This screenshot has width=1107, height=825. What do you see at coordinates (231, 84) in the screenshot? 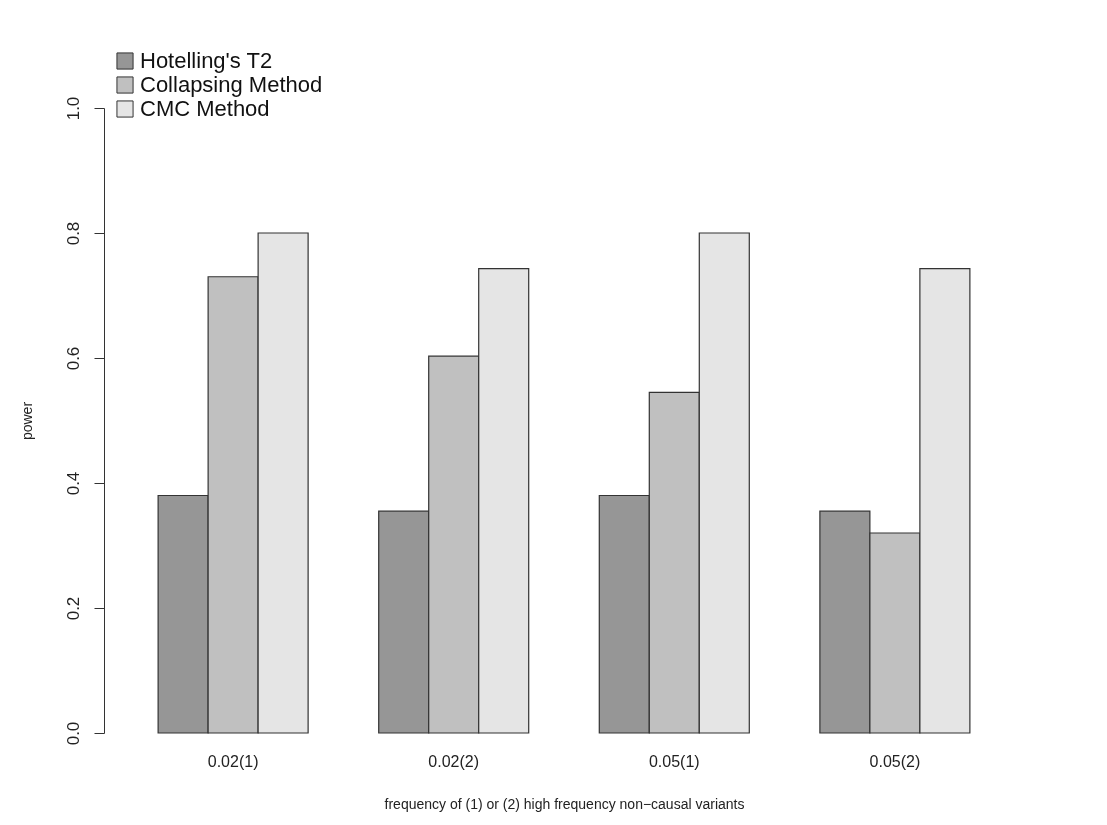
I see `legend-label: Collapsing Method` at bounding box center [231, 84].